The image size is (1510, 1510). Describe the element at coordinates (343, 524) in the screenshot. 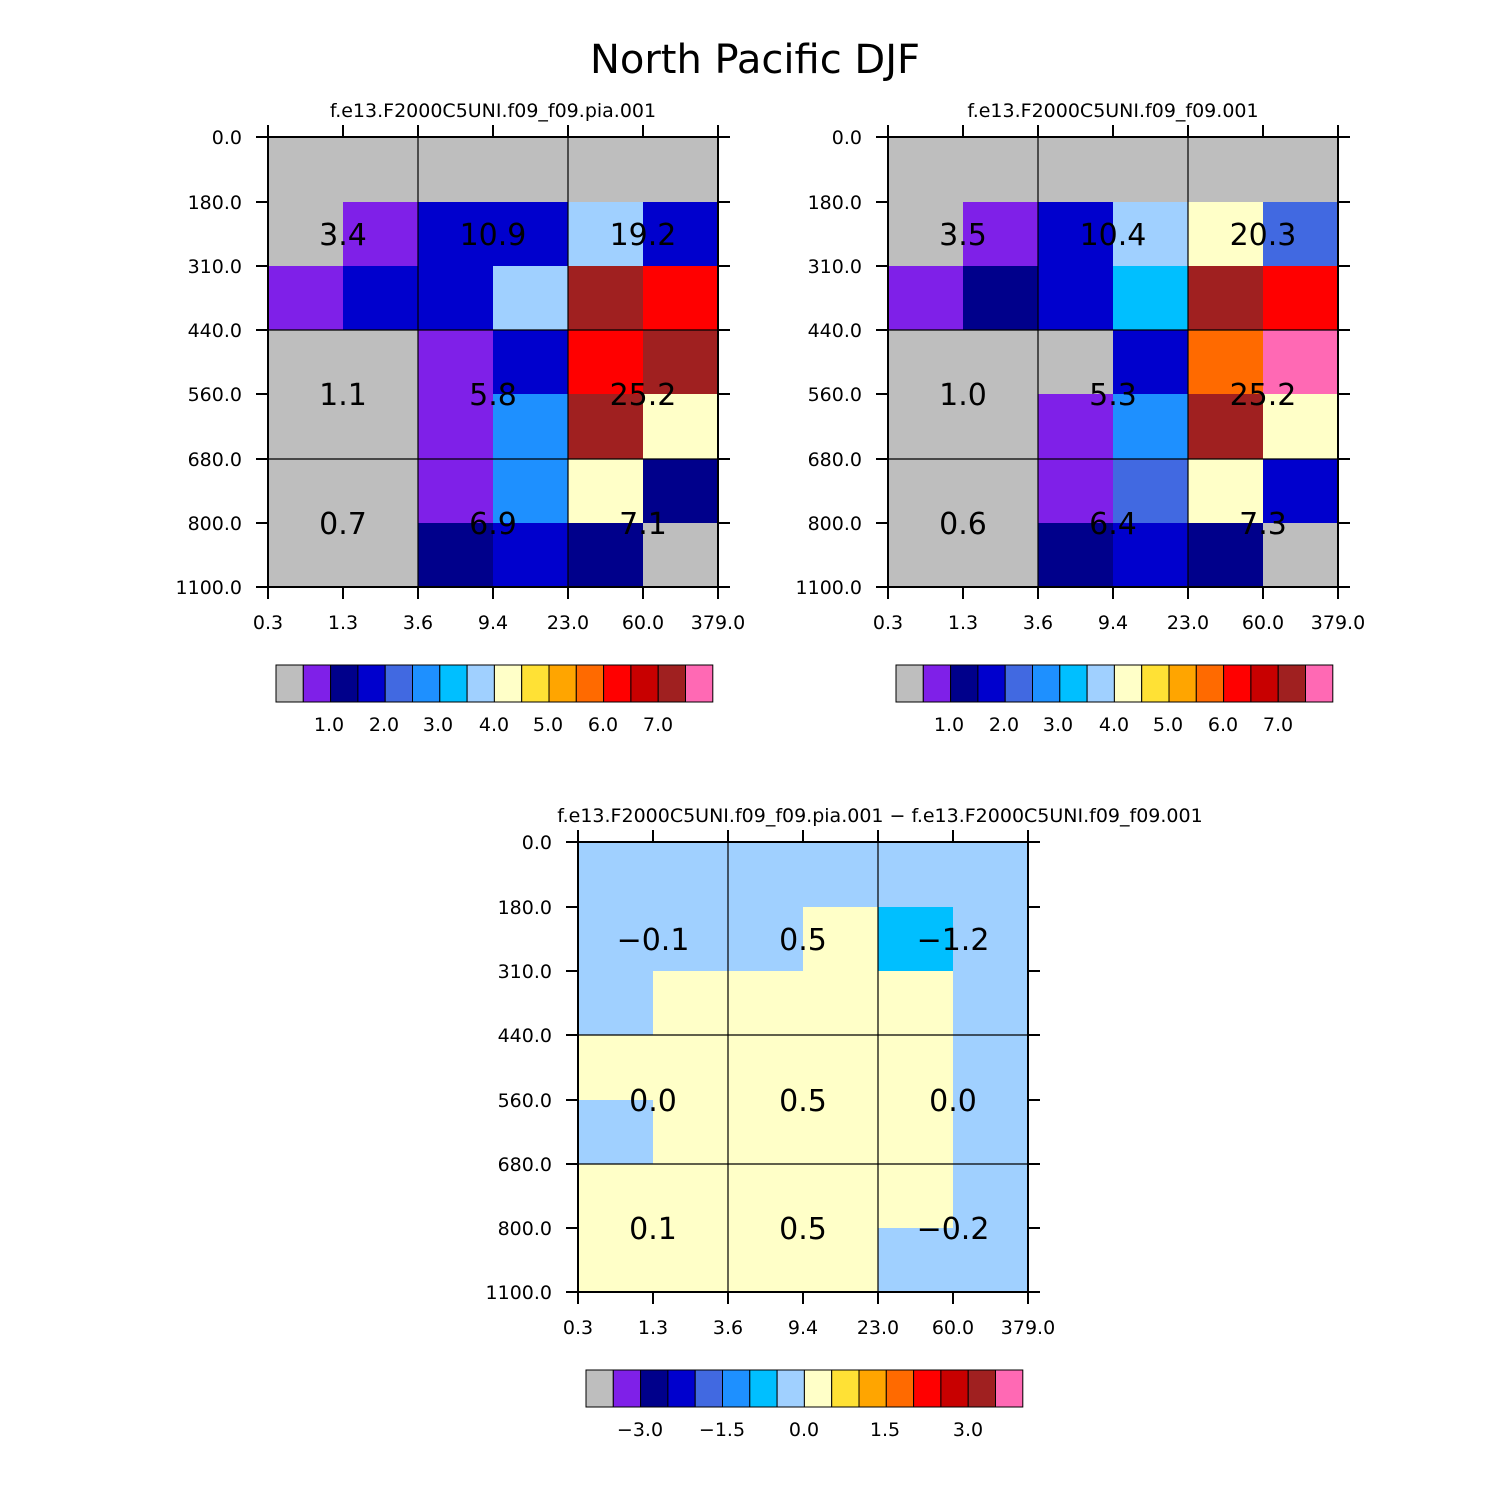

I see `total-label: 0.7` at that location.